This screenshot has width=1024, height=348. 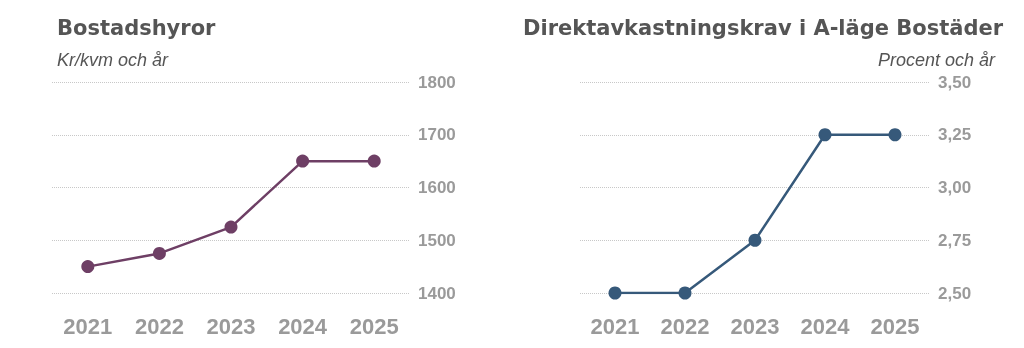 I want to click on y-tick-label: 3,00, so click(x=955, y=187).